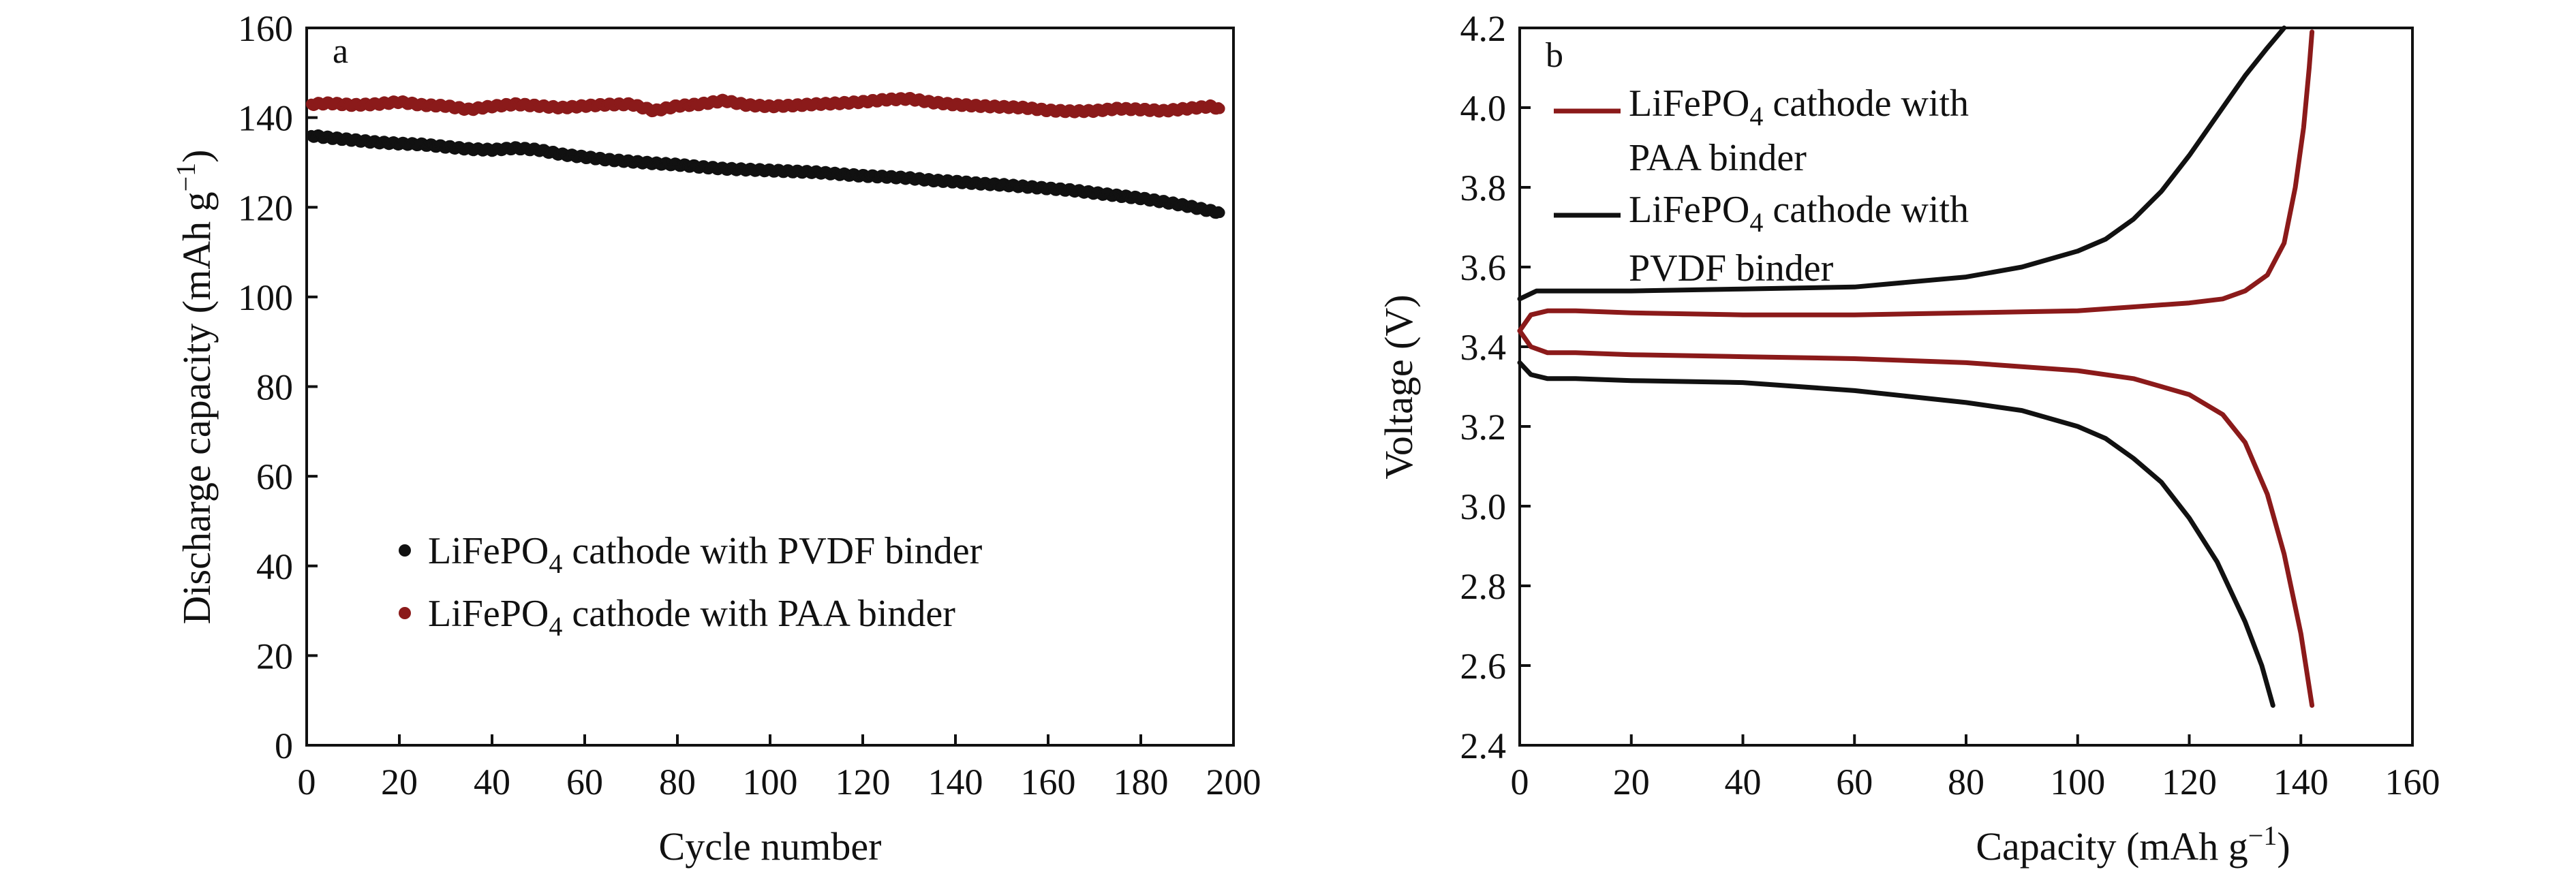 The image size is (2576, 874). I want to click on panel-a-y-axis-label: Discharge capacity (mAh g−1), so click(194, 387).